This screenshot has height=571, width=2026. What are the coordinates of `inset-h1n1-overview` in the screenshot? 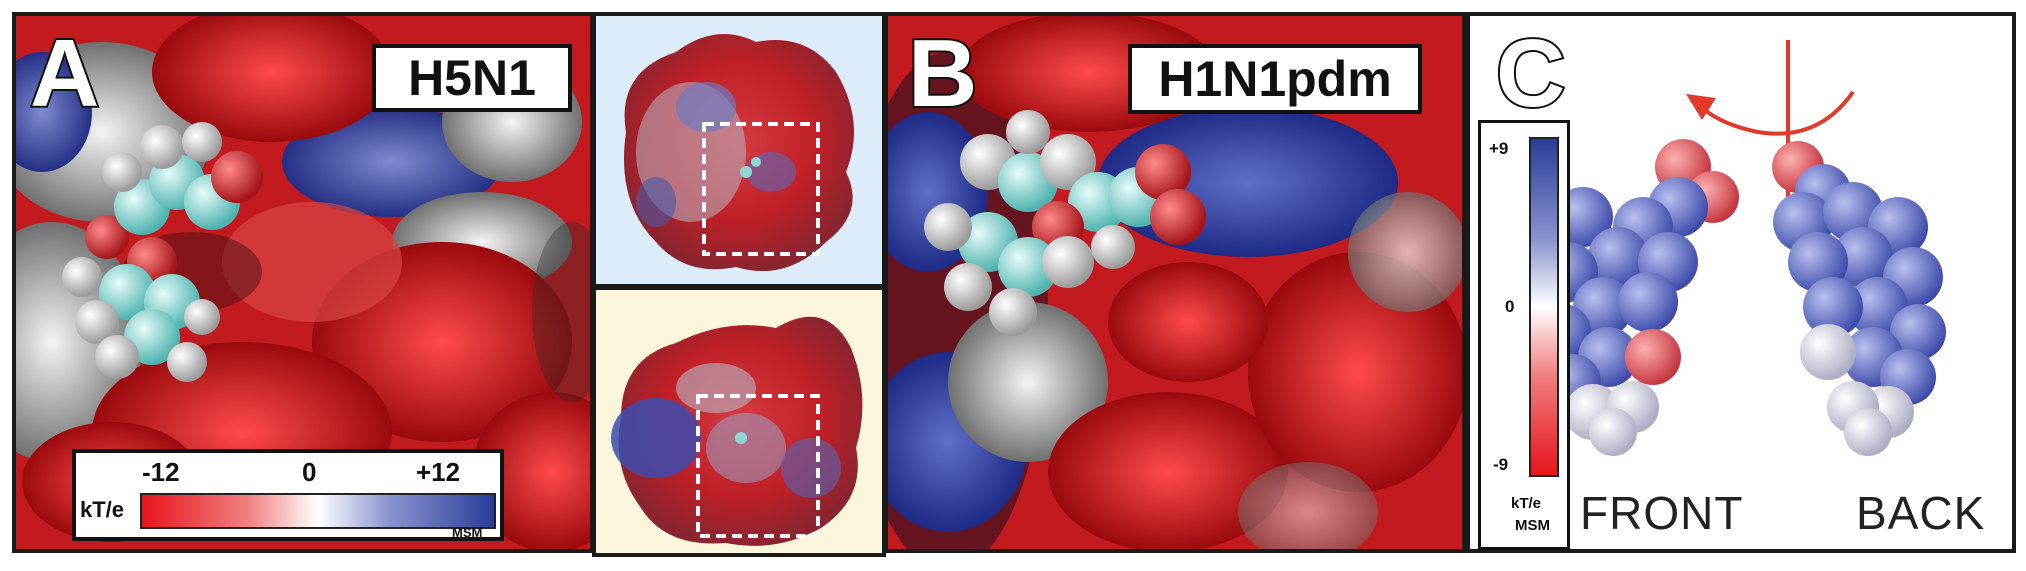 It's located at (741, 420).